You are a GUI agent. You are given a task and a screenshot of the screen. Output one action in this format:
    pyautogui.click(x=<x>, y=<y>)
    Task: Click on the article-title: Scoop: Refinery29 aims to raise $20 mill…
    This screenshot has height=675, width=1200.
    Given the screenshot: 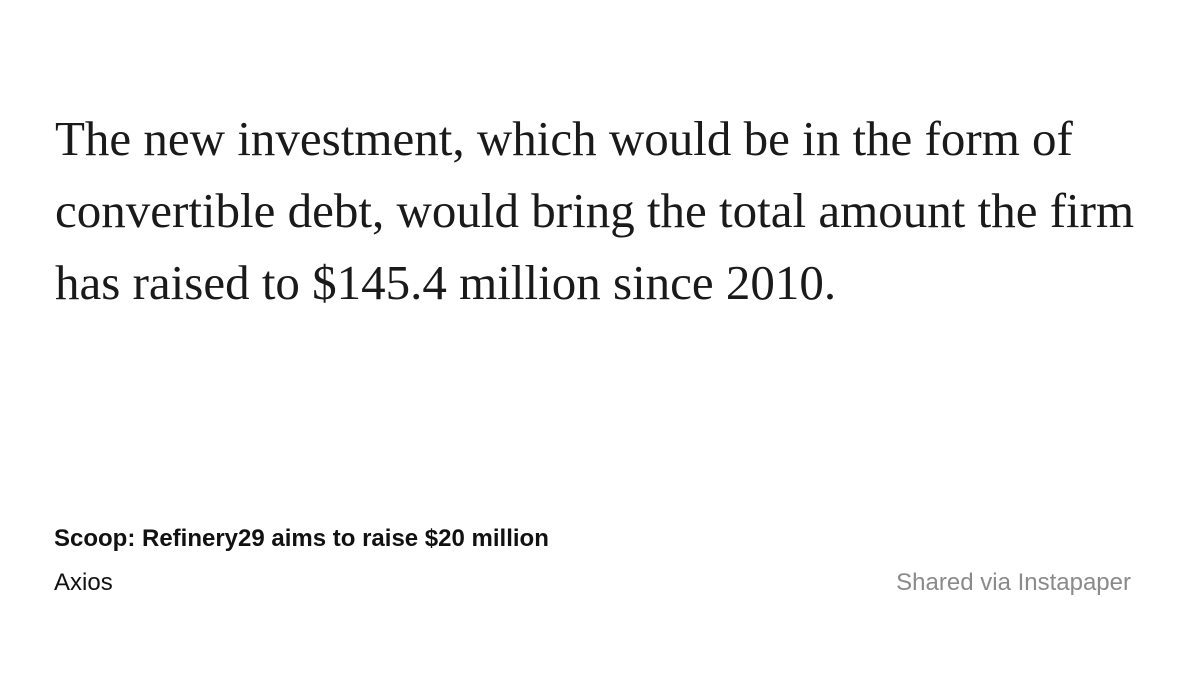 What is the action you would take?
    pyautogui.click(x=301, y=538)
    